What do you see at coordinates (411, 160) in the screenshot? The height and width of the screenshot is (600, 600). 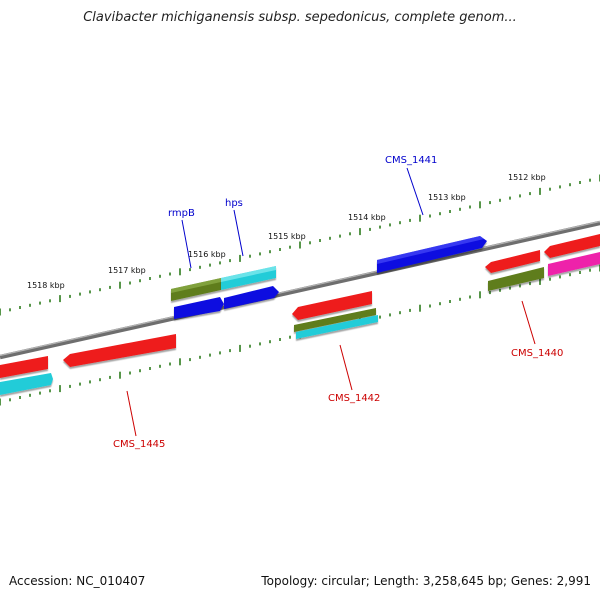 I see `label-cms-1441: CMS_1441` at bounding box center [411, 160].